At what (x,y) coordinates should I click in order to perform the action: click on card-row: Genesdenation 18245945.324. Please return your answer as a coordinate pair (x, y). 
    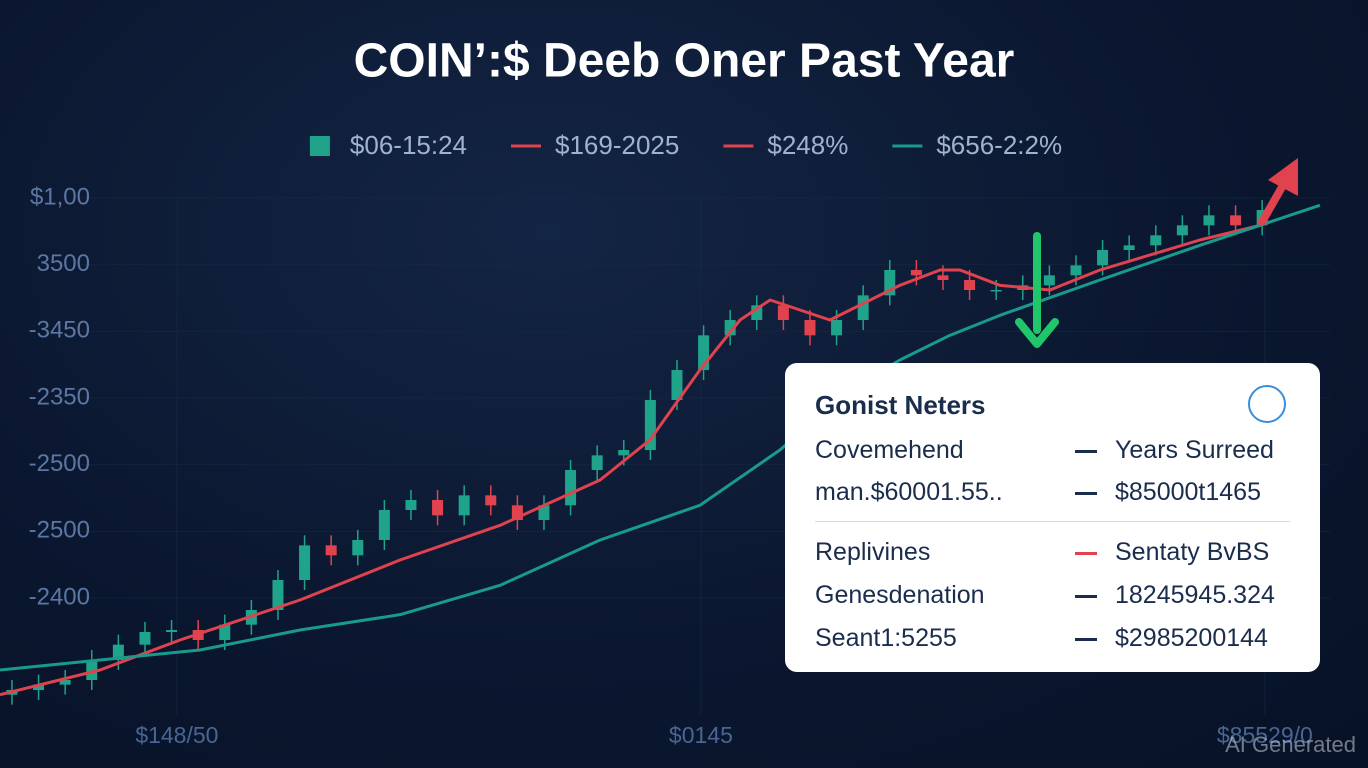
    Looking at the image, I should click on (1052, 596).